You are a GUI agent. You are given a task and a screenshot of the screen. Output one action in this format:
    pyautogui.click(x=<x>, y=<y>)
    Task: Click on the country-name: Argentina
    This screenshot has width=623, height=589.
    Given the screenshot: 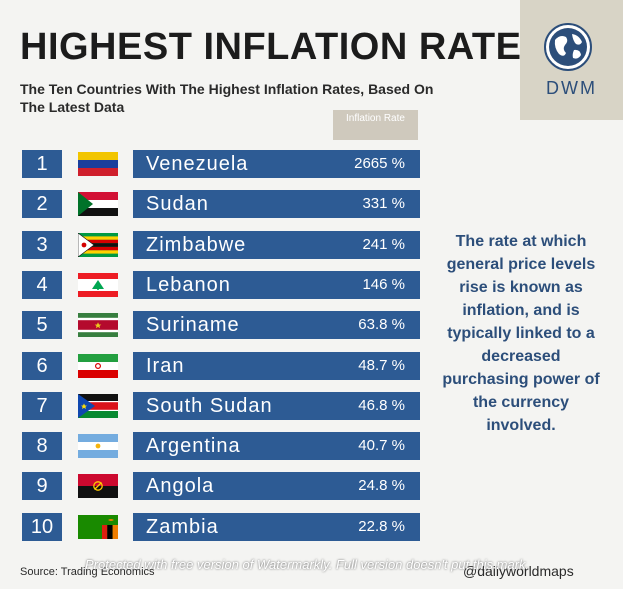 What is the action you would take?
    pyautogui.click(x=193, y=446)
    